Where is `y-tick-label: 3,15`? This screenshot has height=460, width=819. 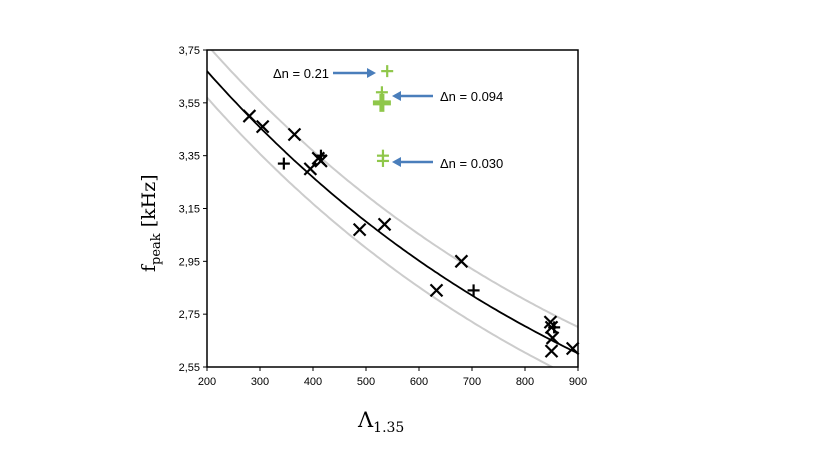 y-tick-label: 3,15 is located at coordinates (189, 210).